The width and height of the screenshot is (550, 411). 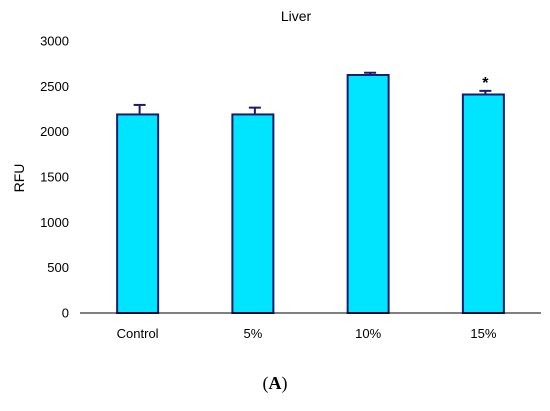 I want to click on y-tick-label-4: 2000, so click(x=54, y=131).